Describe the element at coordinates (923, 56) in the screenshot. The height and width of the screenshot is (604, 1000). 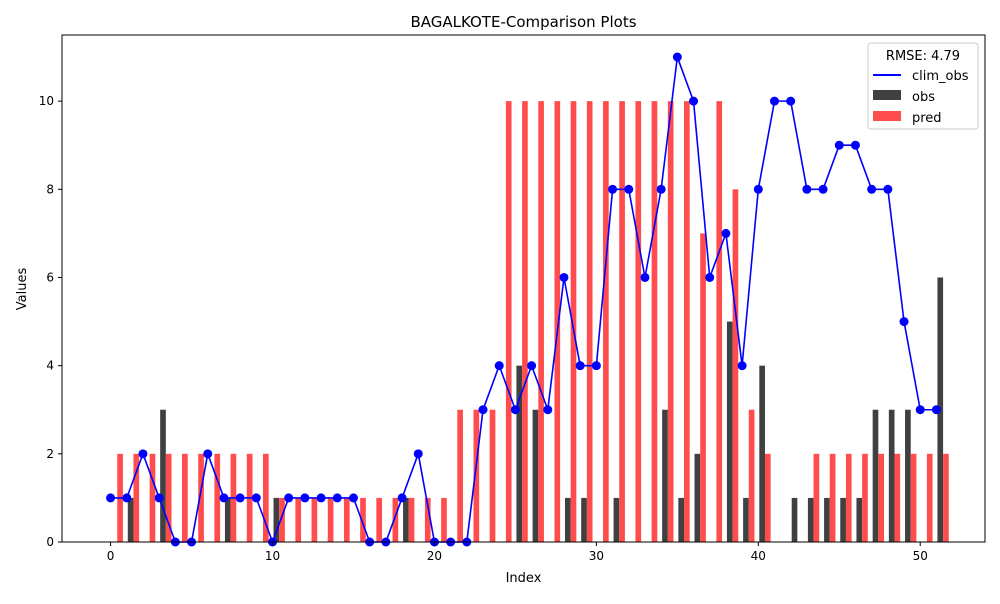
I see `legend-title: RMSE: 4.79` at that location.